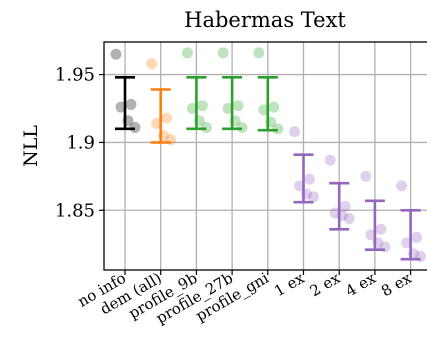 The height and width of the screenshot is (352, 427). I want to click on y-axis-ticks: 1.85 1.9 1.95, so click(79, 143).